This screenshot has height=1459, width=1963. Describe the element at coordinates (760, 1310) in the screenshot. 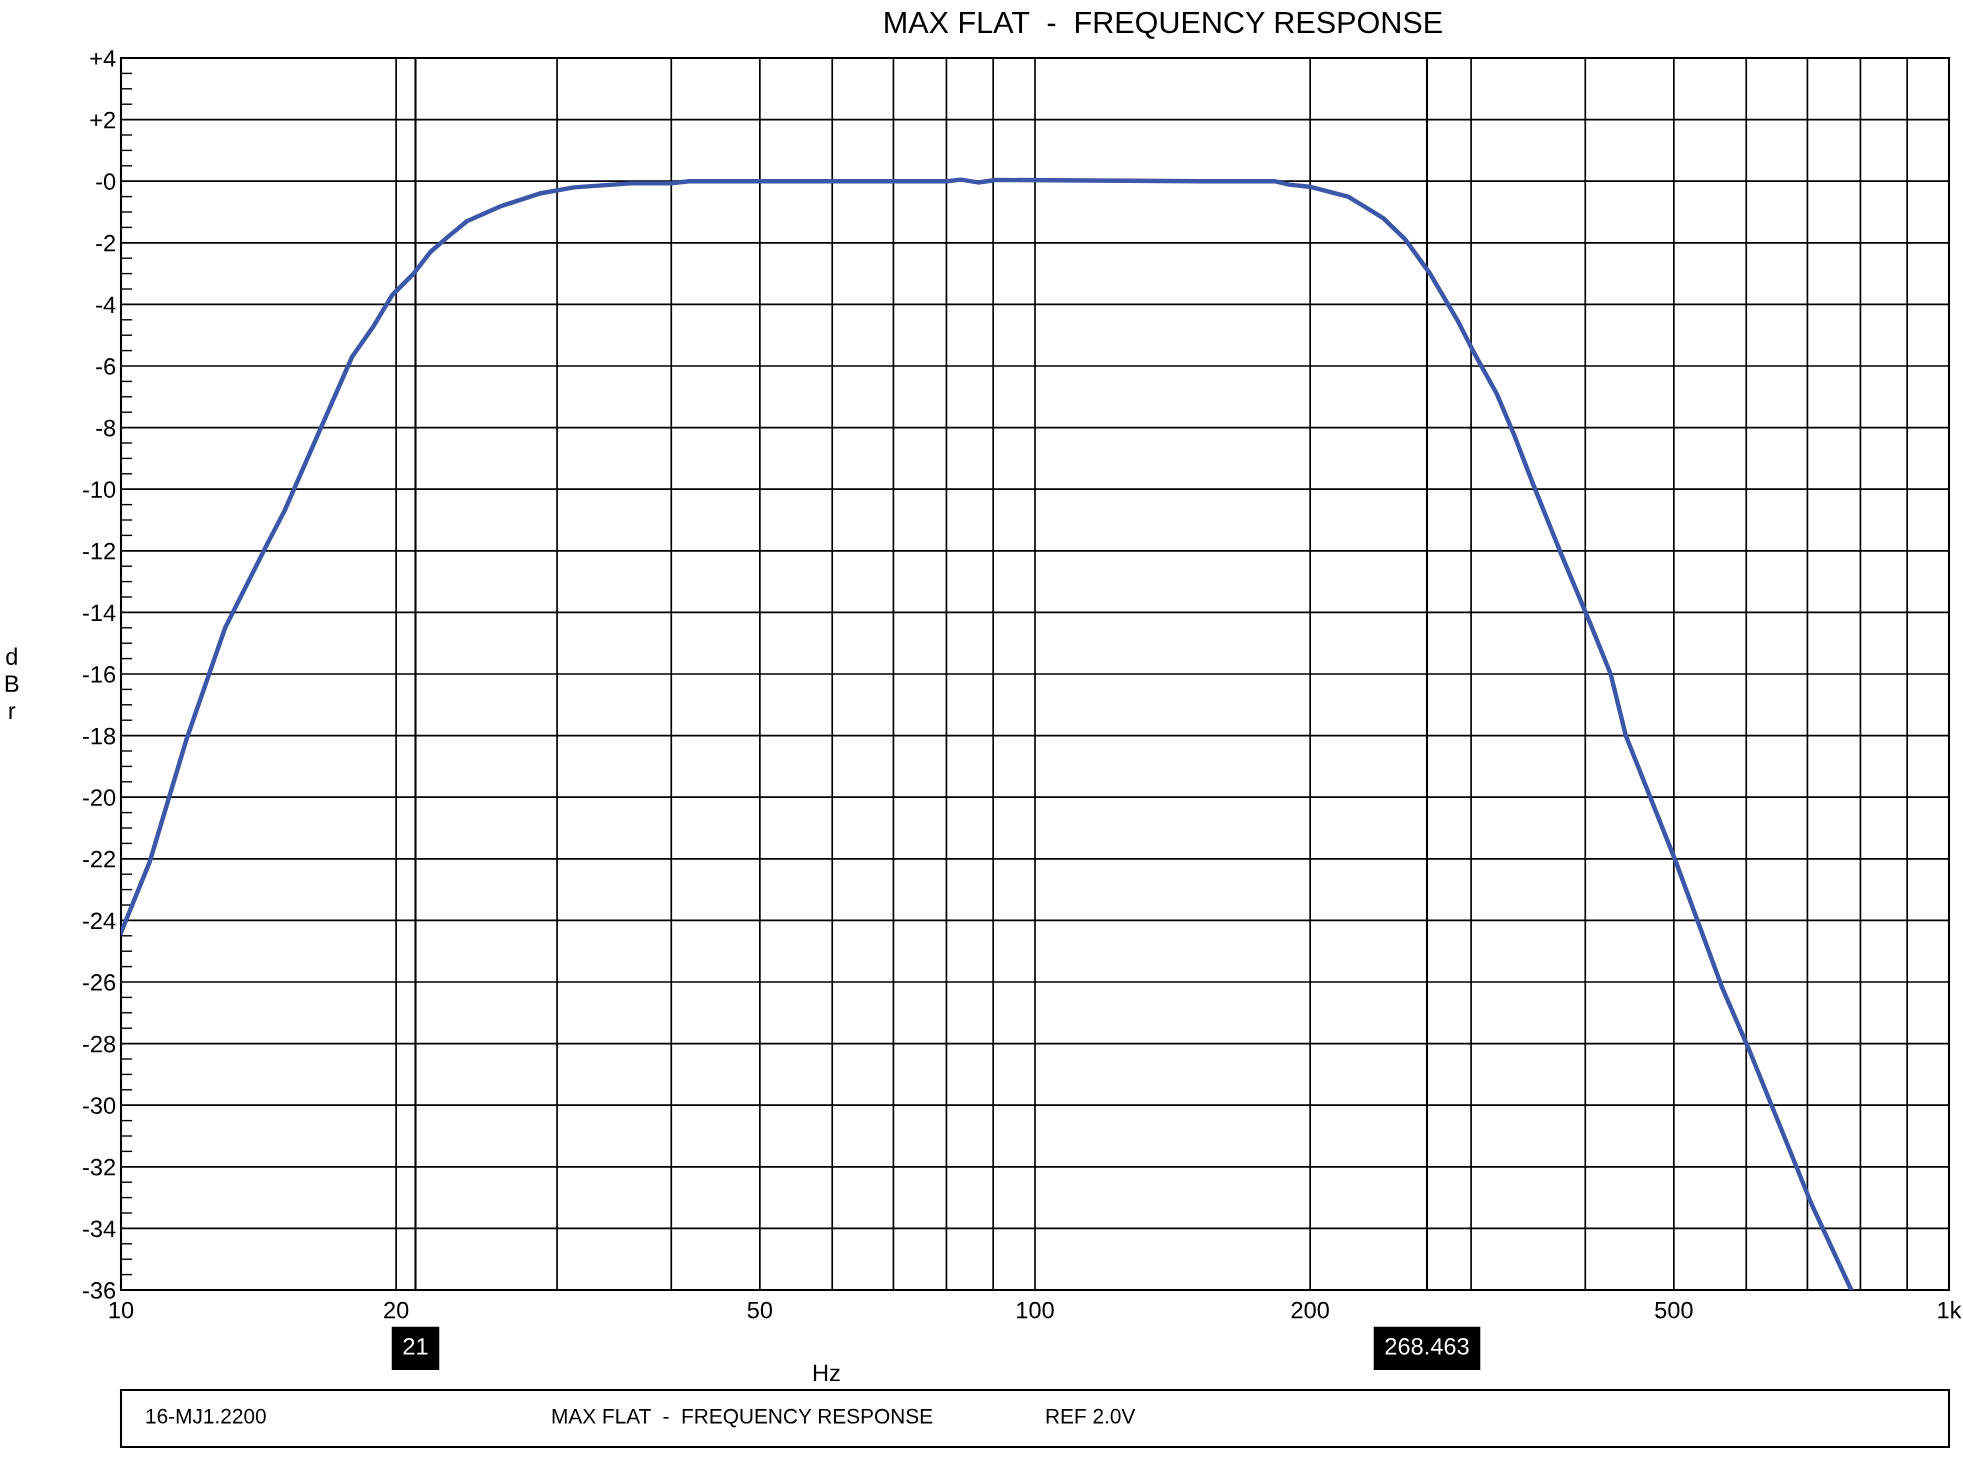

I see `x-tick-label: 50` at that location.